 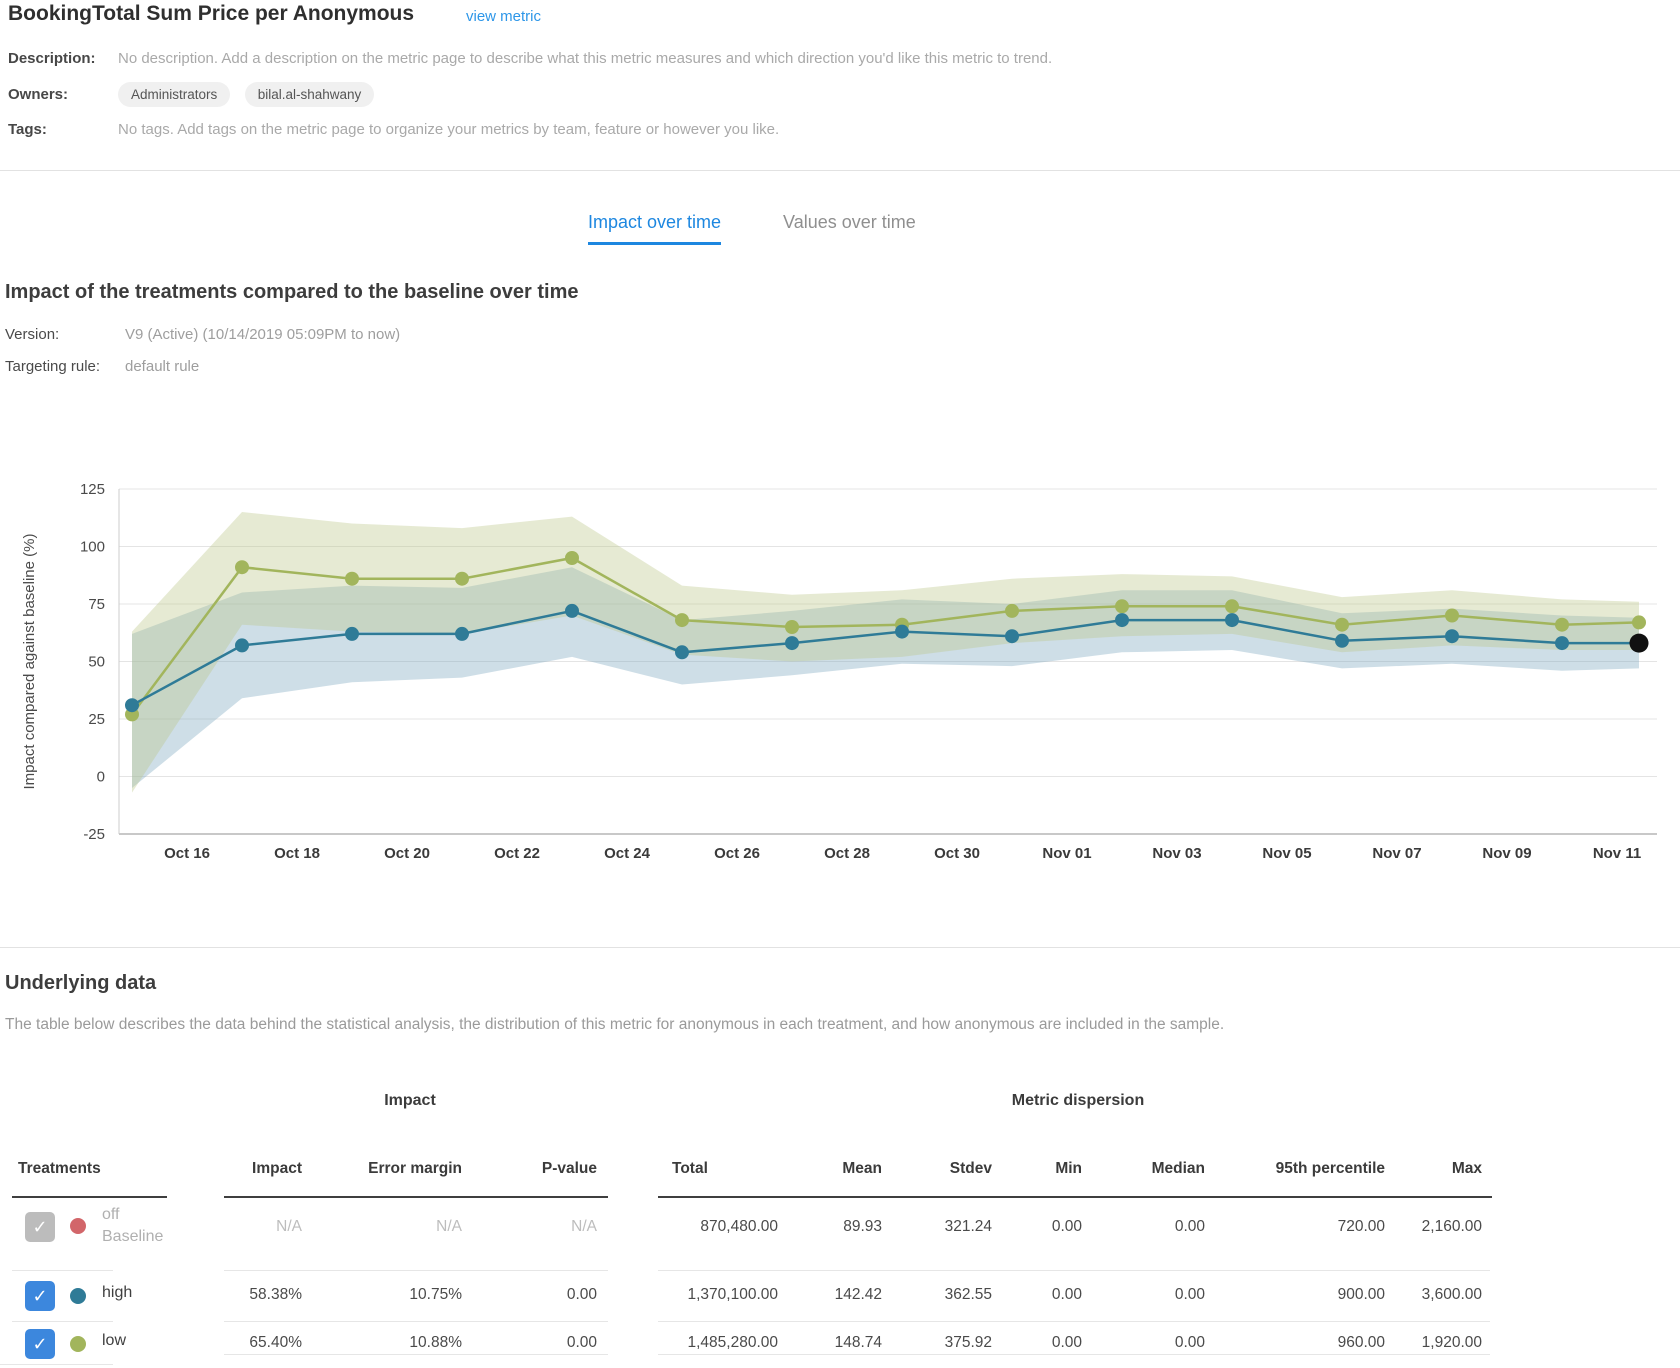 I want to click on treatment-label-low: low, so click(x=114, y=1340).